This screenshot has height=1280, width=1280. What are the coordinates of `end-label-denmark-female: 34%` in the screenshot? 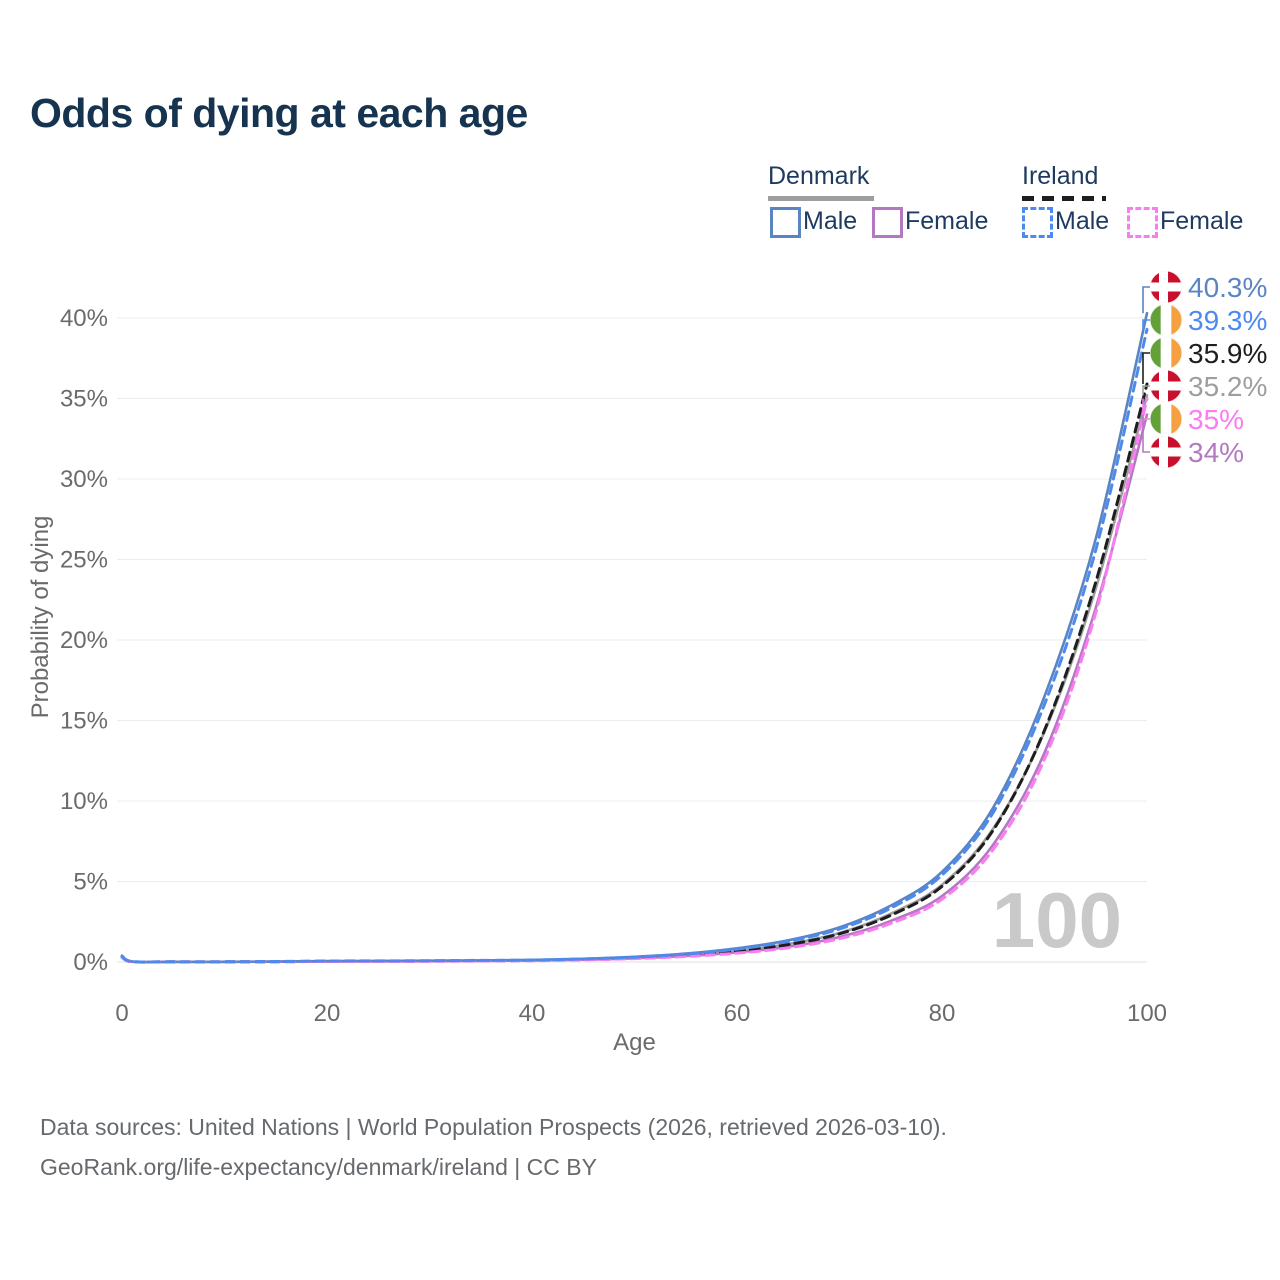 It's located at (1216, 452).